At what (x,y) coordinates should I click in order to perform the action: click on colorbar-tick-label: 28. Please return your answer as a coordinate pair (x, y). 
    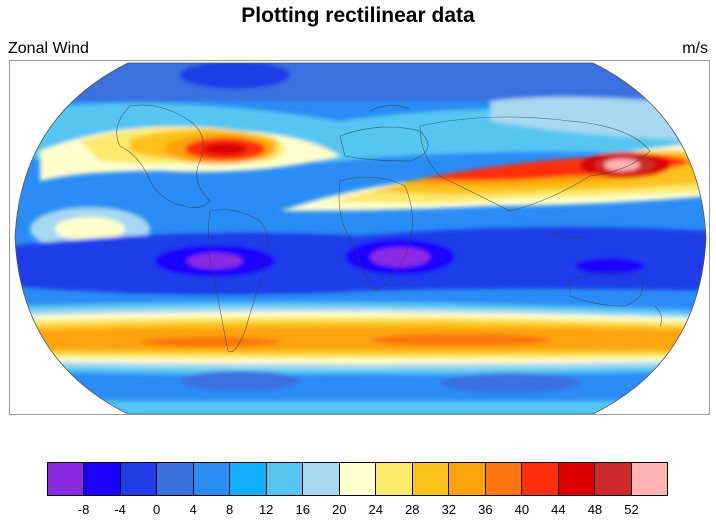
    Looking at the image, I should click on (412, 509).